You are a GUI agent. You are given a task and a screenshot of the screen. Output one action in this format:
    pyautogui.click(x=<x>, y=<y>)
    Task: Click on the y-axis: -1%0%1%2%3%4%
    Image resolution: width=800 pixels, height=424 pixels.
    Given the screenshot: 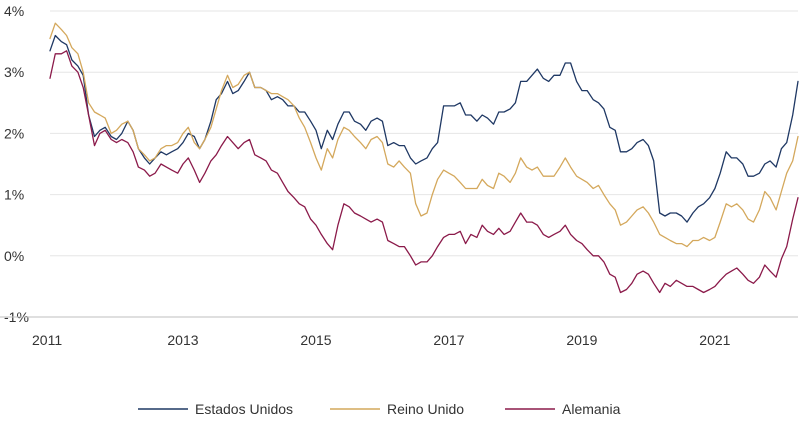 What is the action you would take?
    pyautogui.click(x=16, y=164)
    